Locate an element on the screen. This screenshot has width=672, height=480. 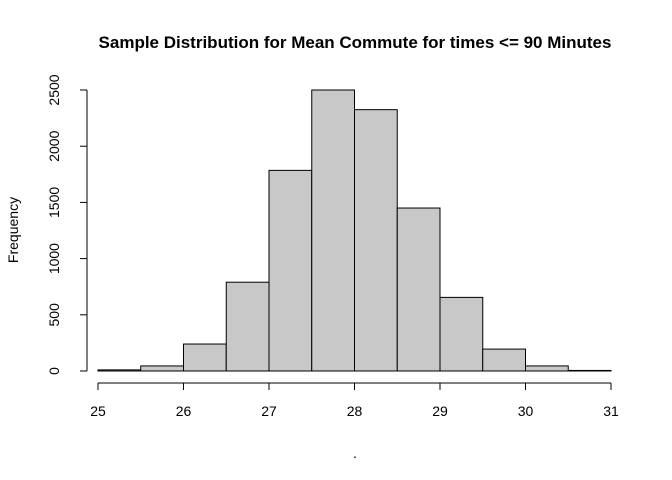
x-tick-label-3: 28 is located at coordinates (355, 411).